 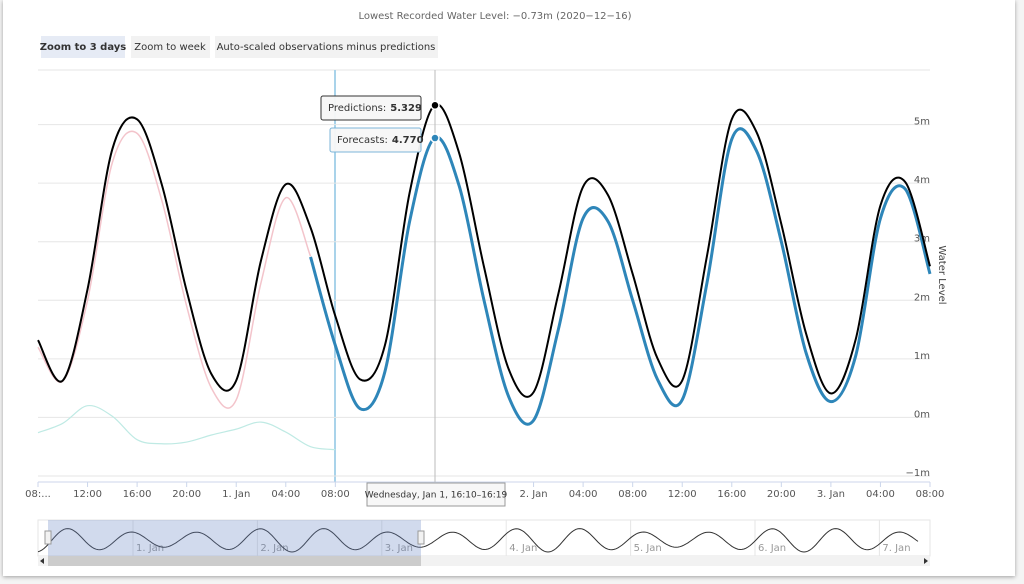 What do you see at coordinates (408, 140) in the screenshot?
I see `tooltip-value: 4.770` at bounding box center [408, 140].